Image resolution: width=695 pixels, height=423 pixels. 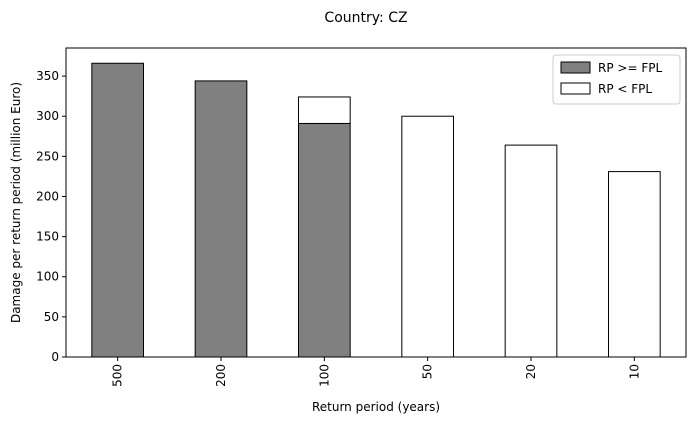 What do you see at coordinates (117, 210) in the screenshot?
I see `bar-500-rp-ge-fpl` at bounding box center [117, 210].